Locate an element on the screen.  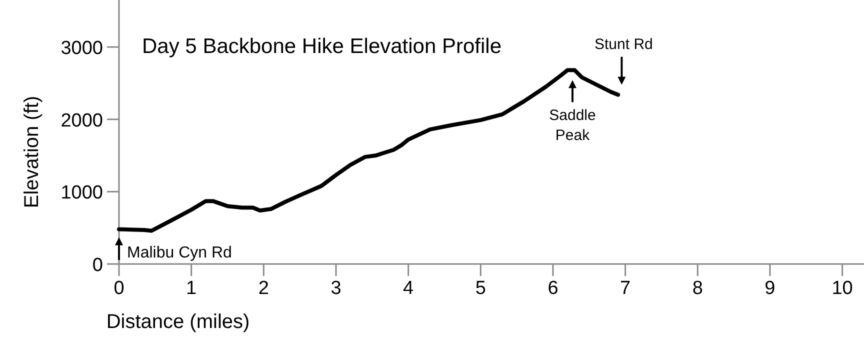
x-tick-label: 1 is located at coordinates (191, 288).